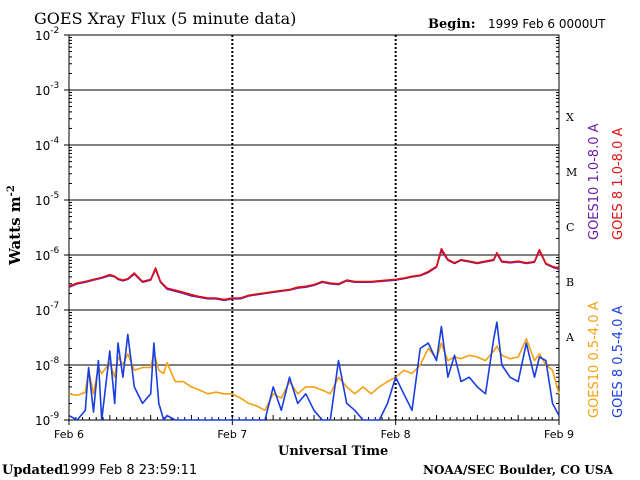 The width and height of the screenshot is (640, 480). I want to click on y-tick-label: 10⁻⁸, so click(47, 364).